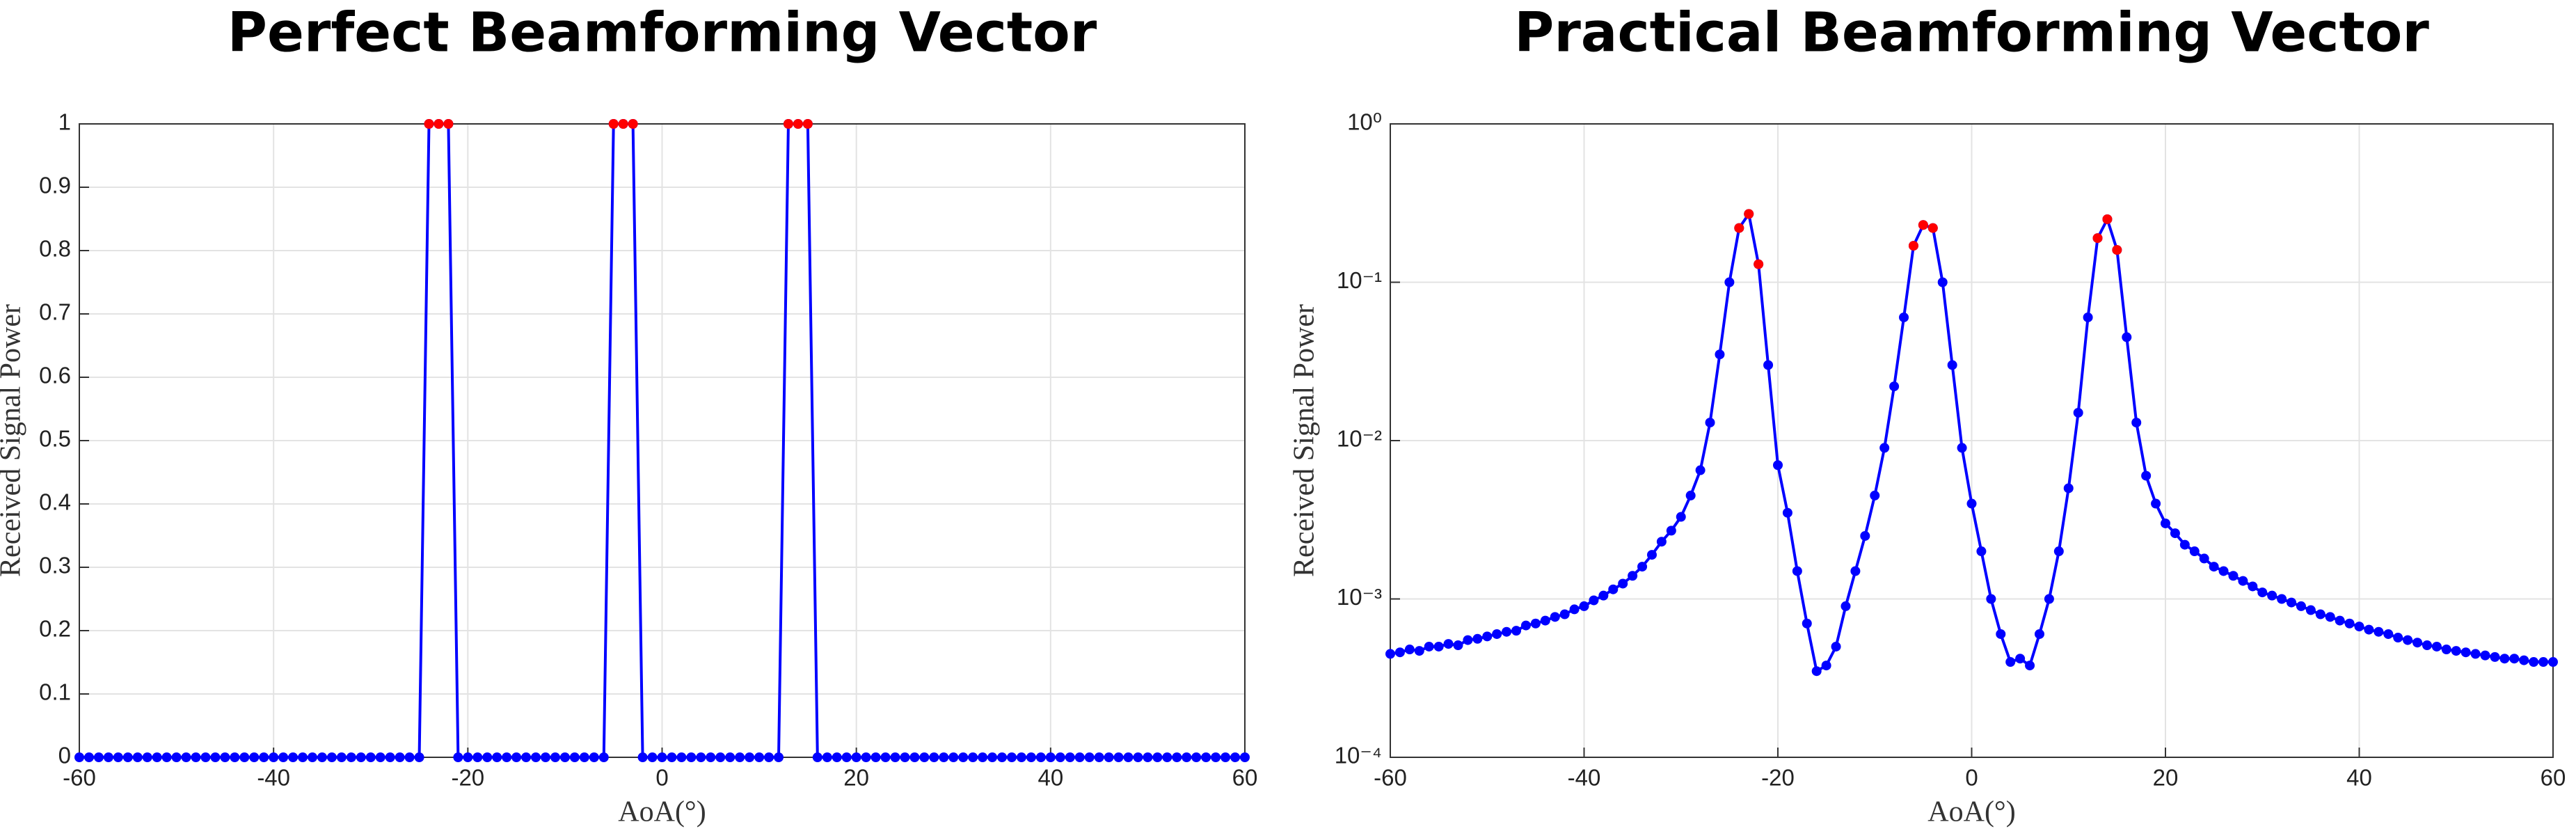  Describe the element at coordinates (55, 249) in the screenshot. I see `y-tick-label: 0.8` at that location.